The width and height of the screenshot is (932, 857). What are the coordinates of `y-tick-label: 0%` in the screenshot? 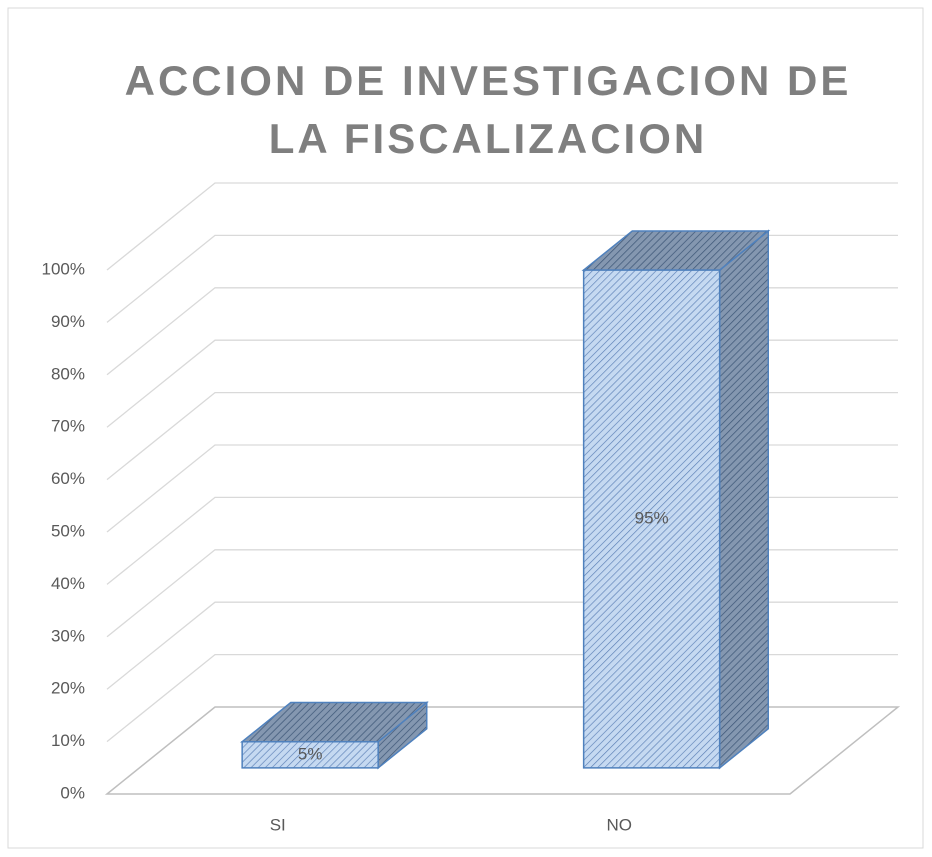 It's located at (72, 792).